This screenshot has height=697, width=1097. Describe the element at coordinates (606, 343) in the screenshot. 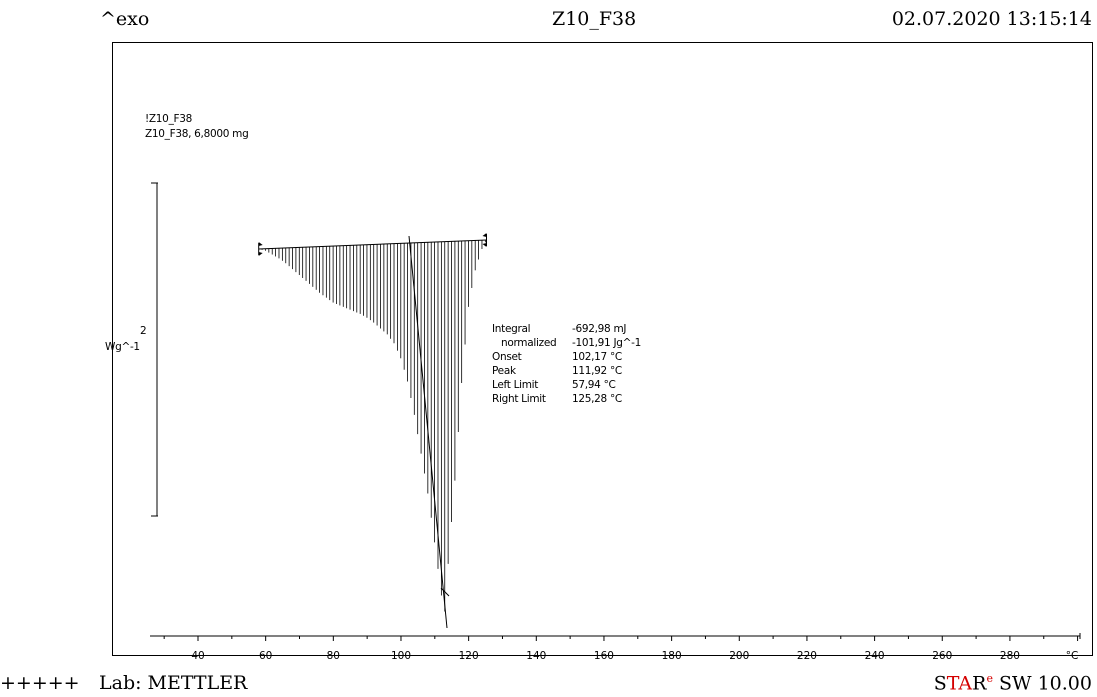

I see `result-value: -101,91 Jg^-1` at that location.